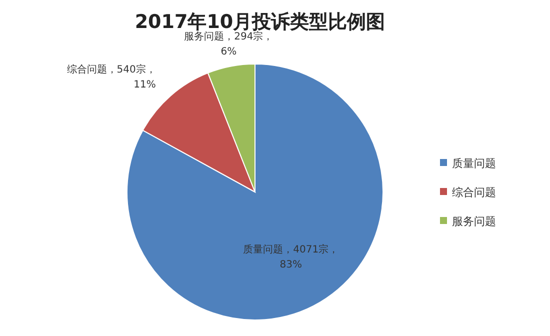 This screenshot has width=550, height=336. What do you see at coordinates (474, 163) in the screenshot?
I see `legend-label: 质量问题` at bounding box center [474, 163].